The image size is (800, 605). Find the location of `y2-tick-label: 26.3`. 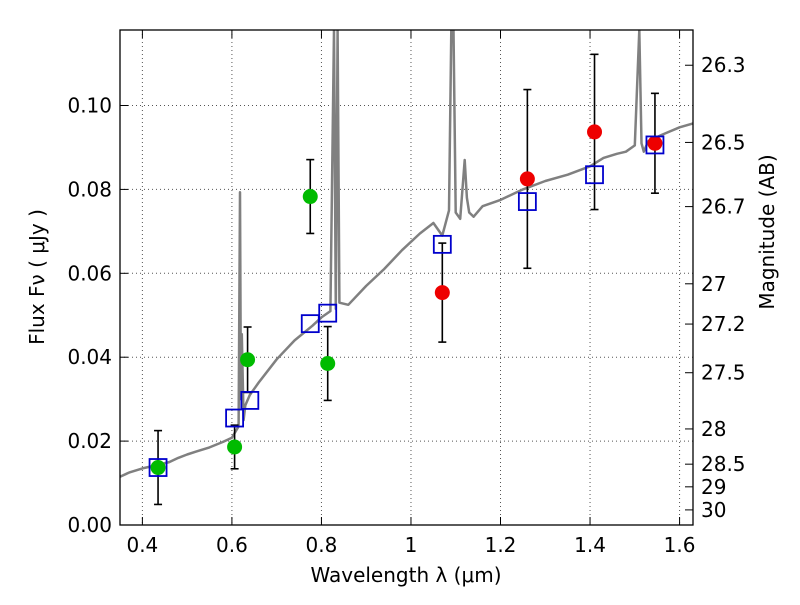

y2-tick-label: 26.3 is located at coordinates (723, 65).